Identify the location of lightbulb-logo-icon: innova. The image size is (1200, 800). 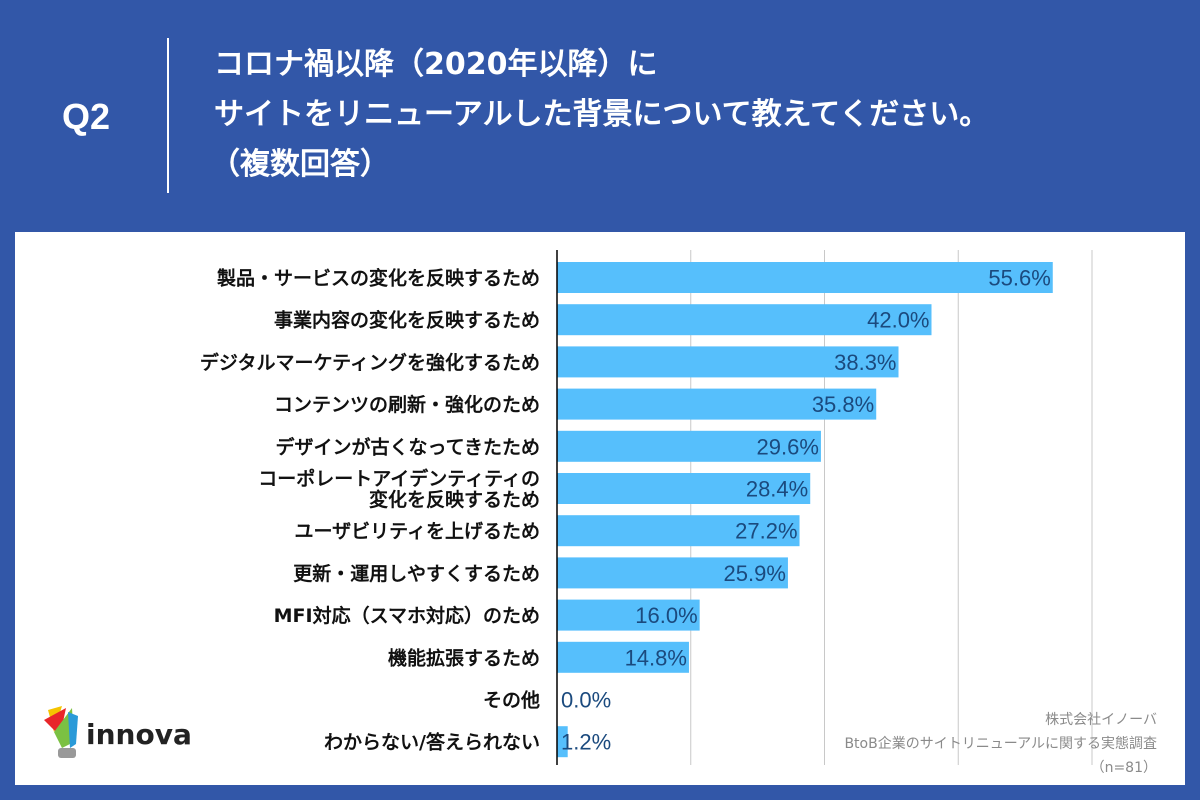
(118, 732).